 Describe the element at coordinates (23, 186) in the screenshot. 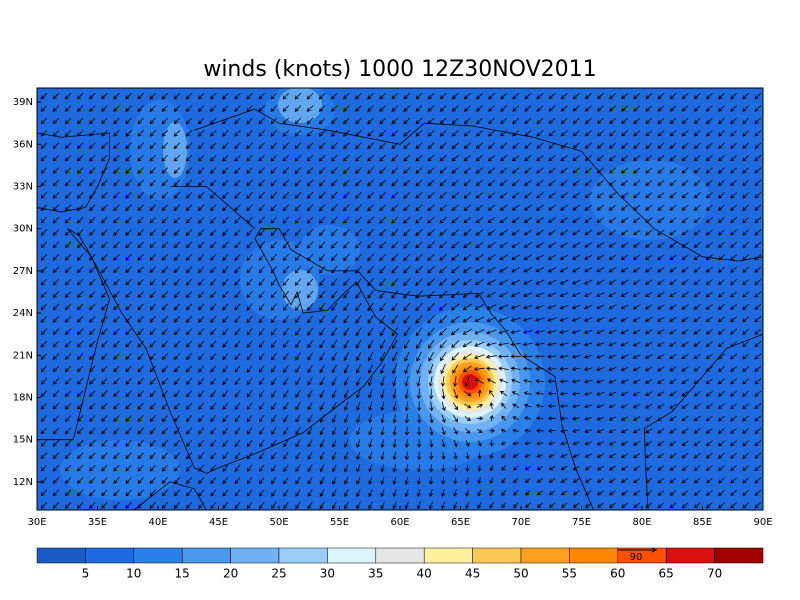

I see `y-tick-label: 33N` at that location.